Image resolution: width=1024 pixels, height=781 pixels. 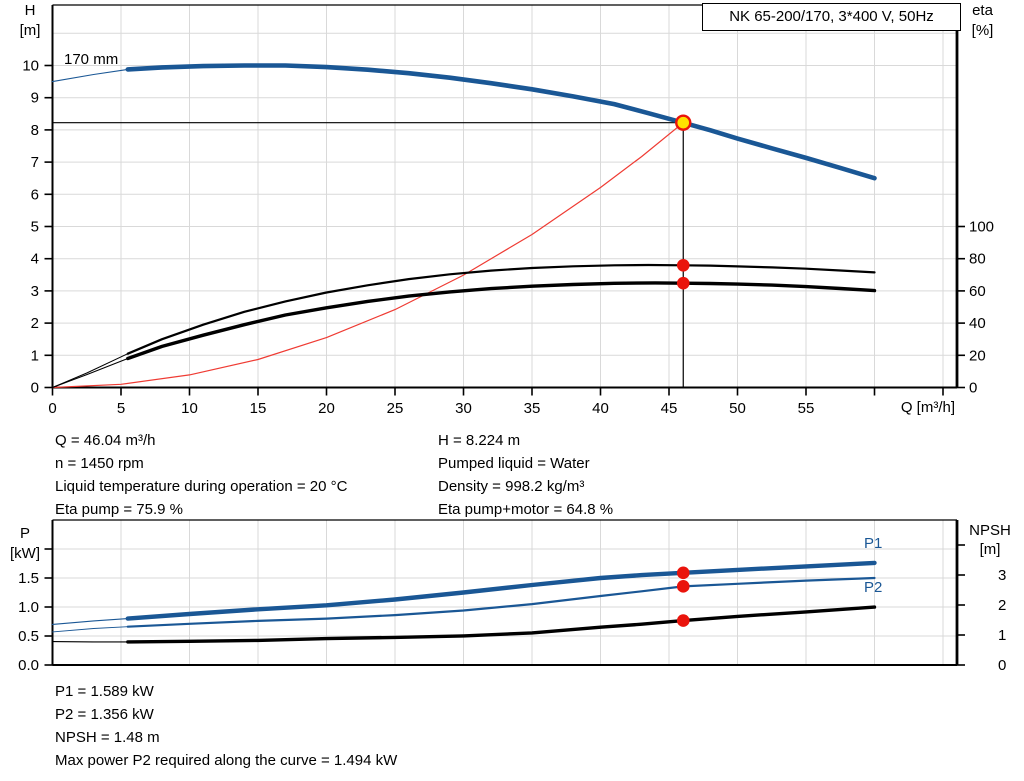 What do you see at coordinates (24, 533) in the screenshot?
I see `p-axis-label-line1: P` at bounding box center [24, 533].